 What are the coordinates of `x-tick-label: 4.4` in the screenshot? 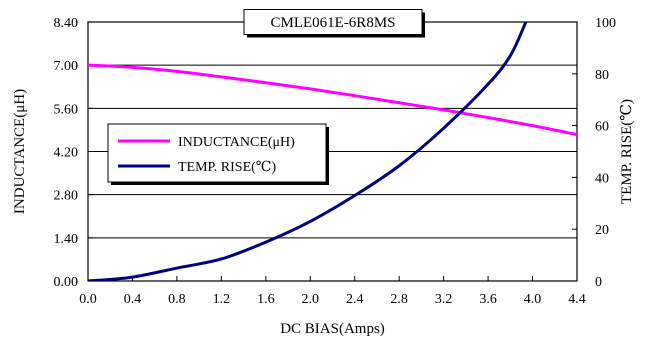 It's located at (577, 299).